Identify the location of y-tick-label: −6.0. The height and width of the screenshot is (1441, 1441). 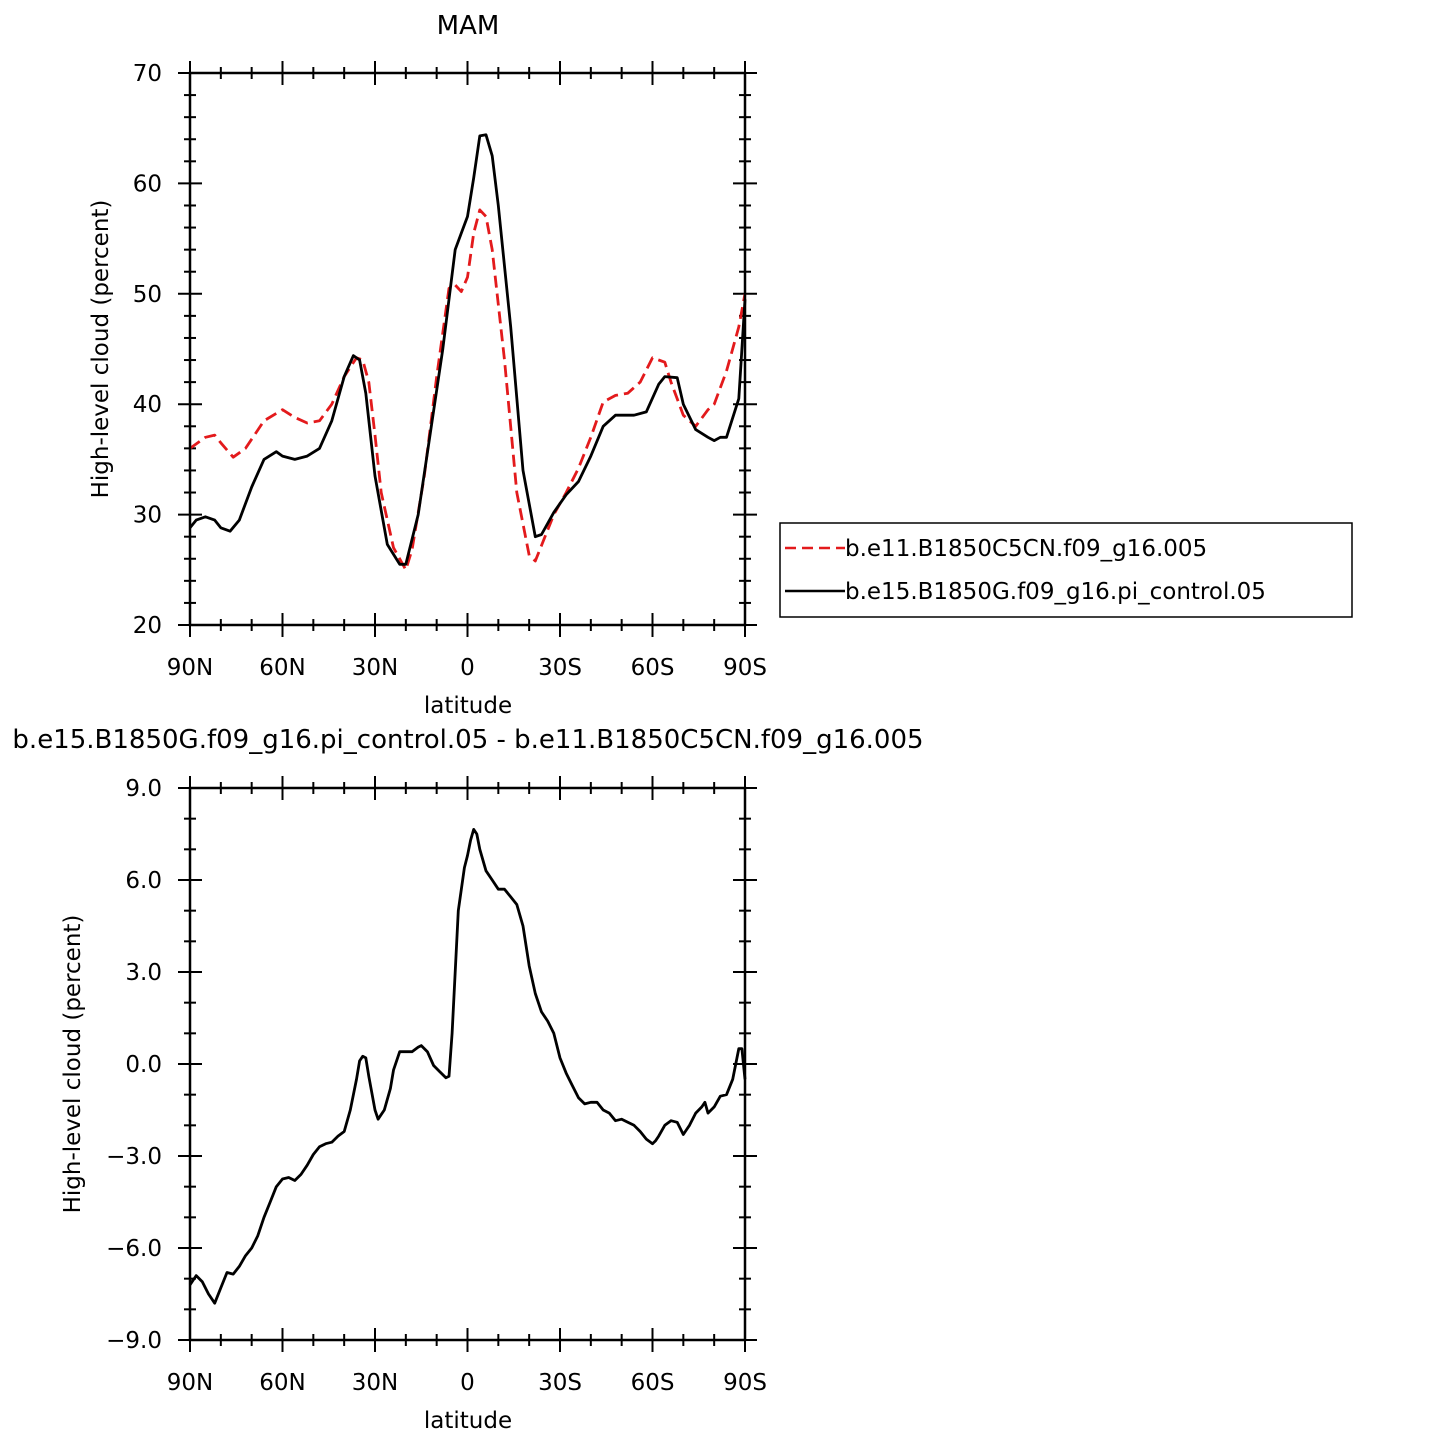
(134, 1249).